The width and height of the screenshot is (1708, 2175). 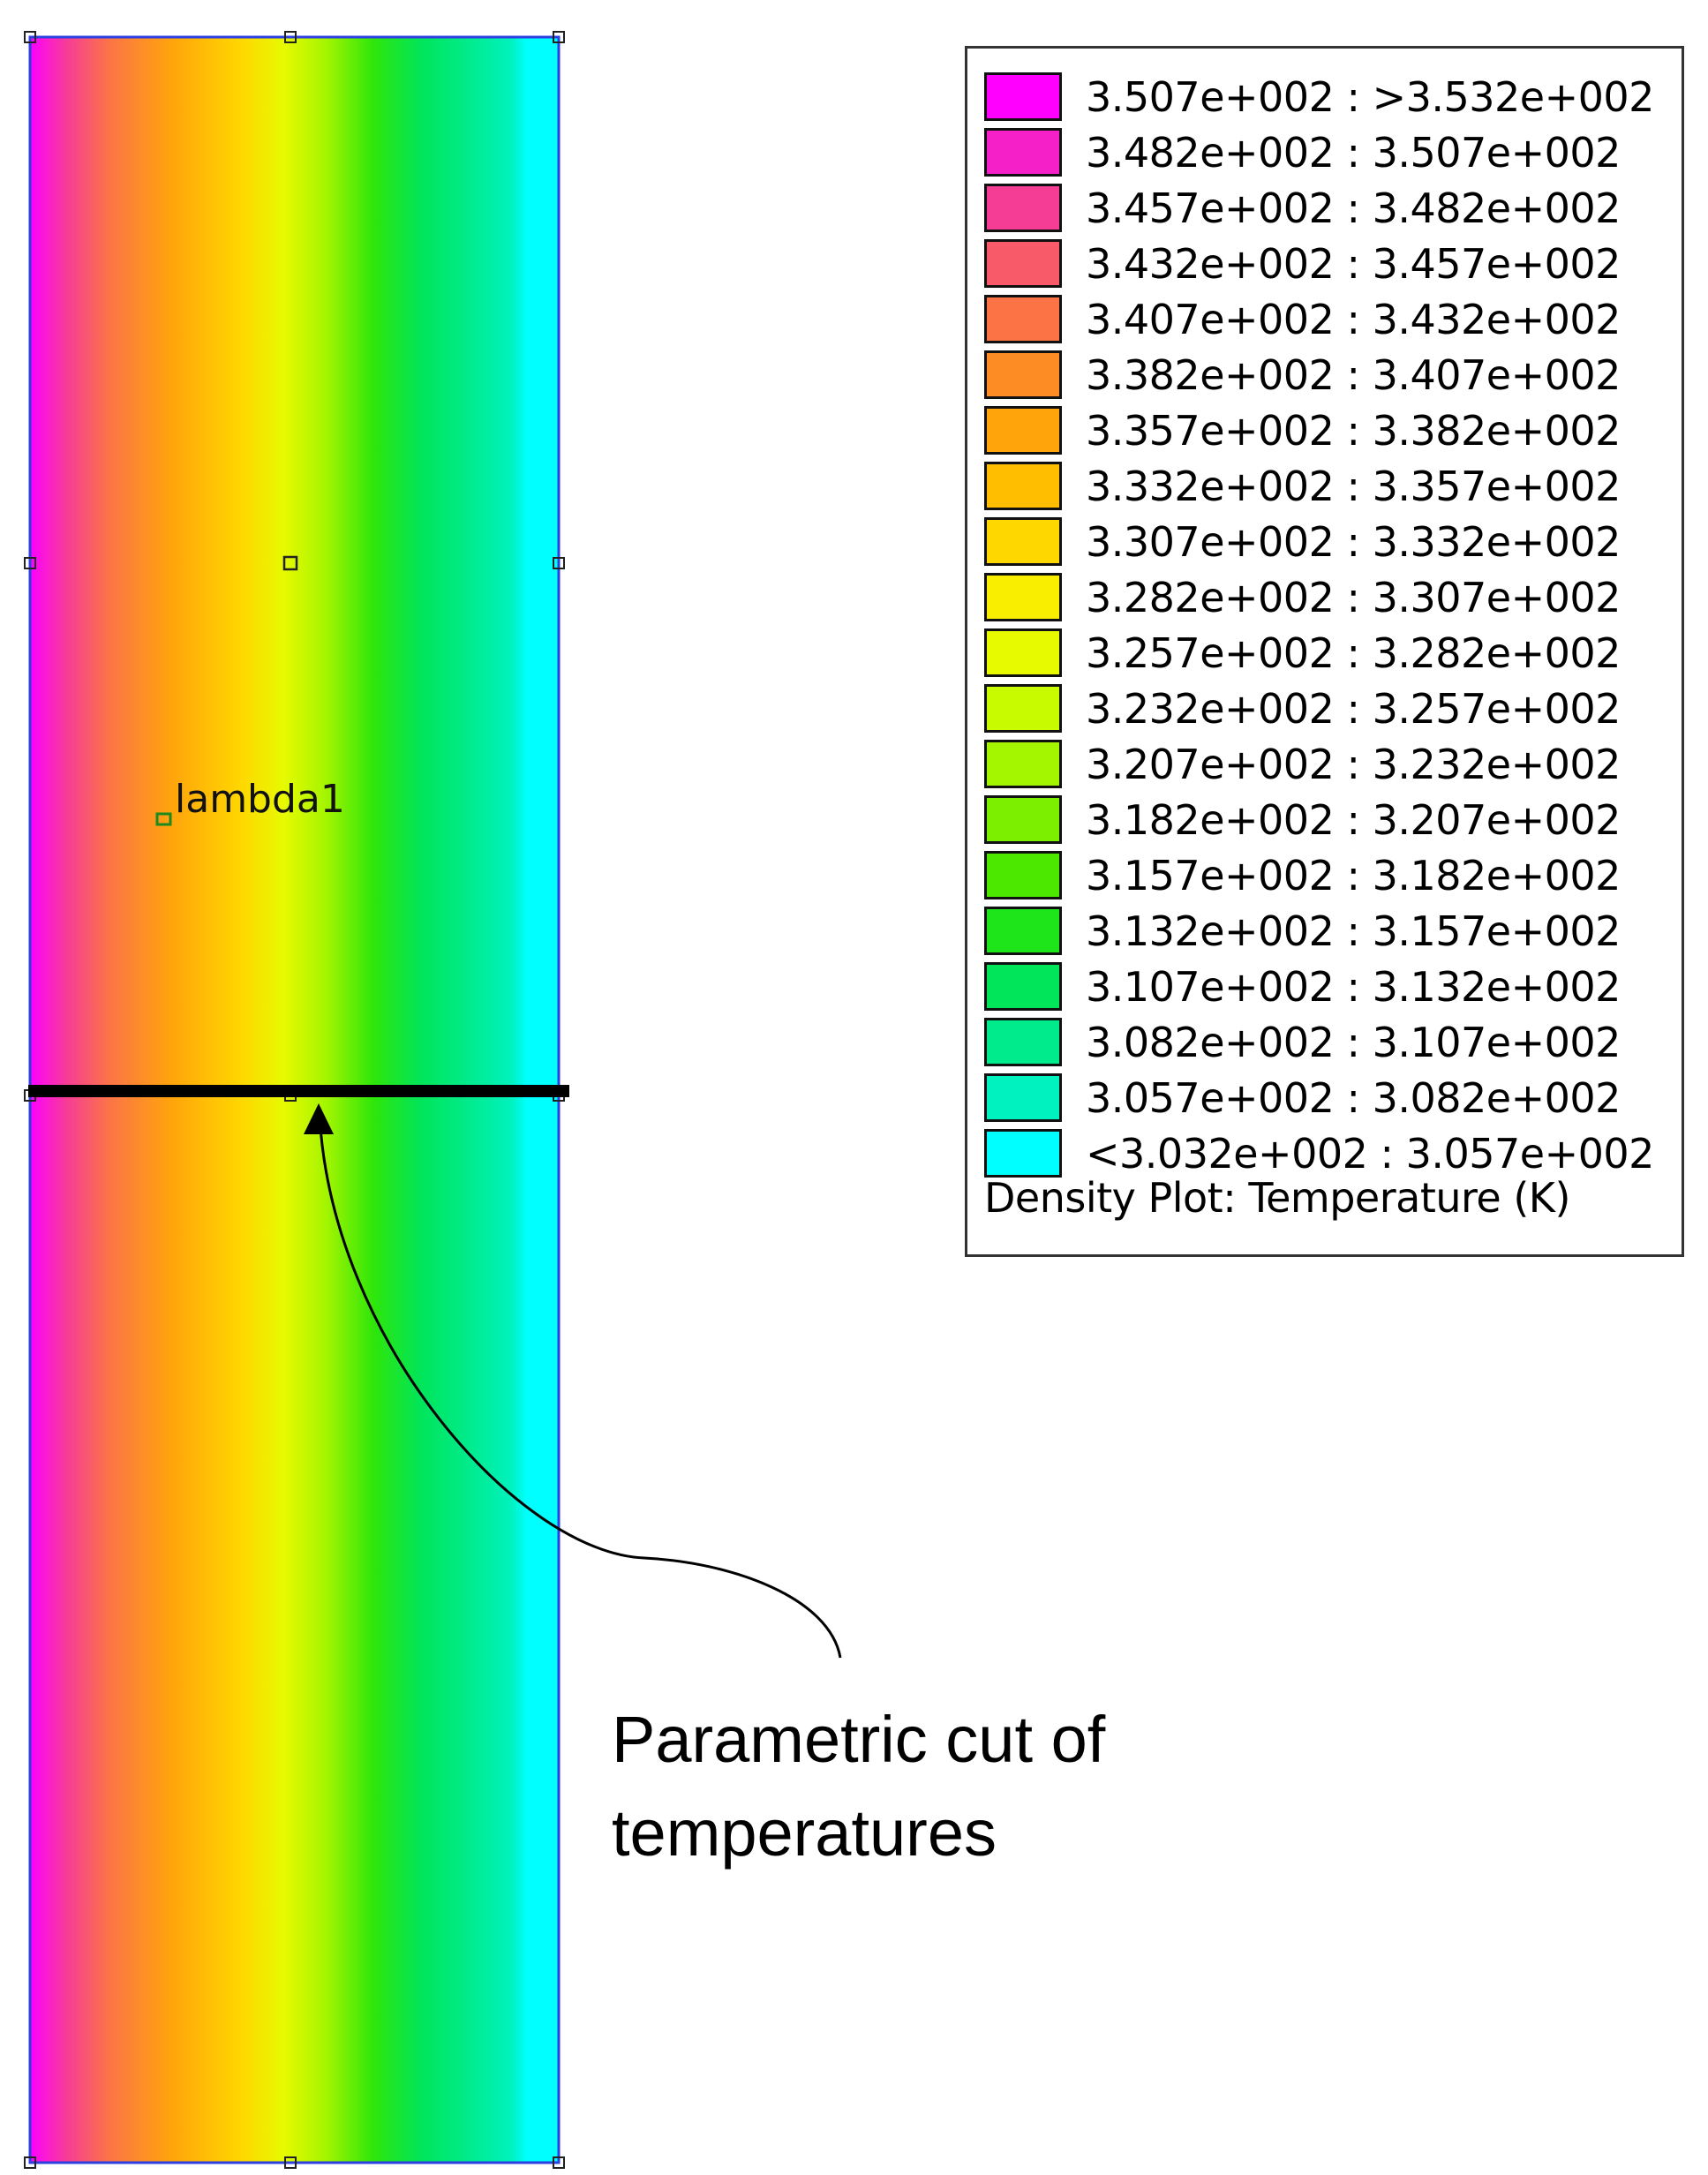 What do you see at coordinates (1353, 820) in the screenshot?
I see `legend-range: 3.182e+002 : 3.207e+002` at bounding box center [1353, 820].